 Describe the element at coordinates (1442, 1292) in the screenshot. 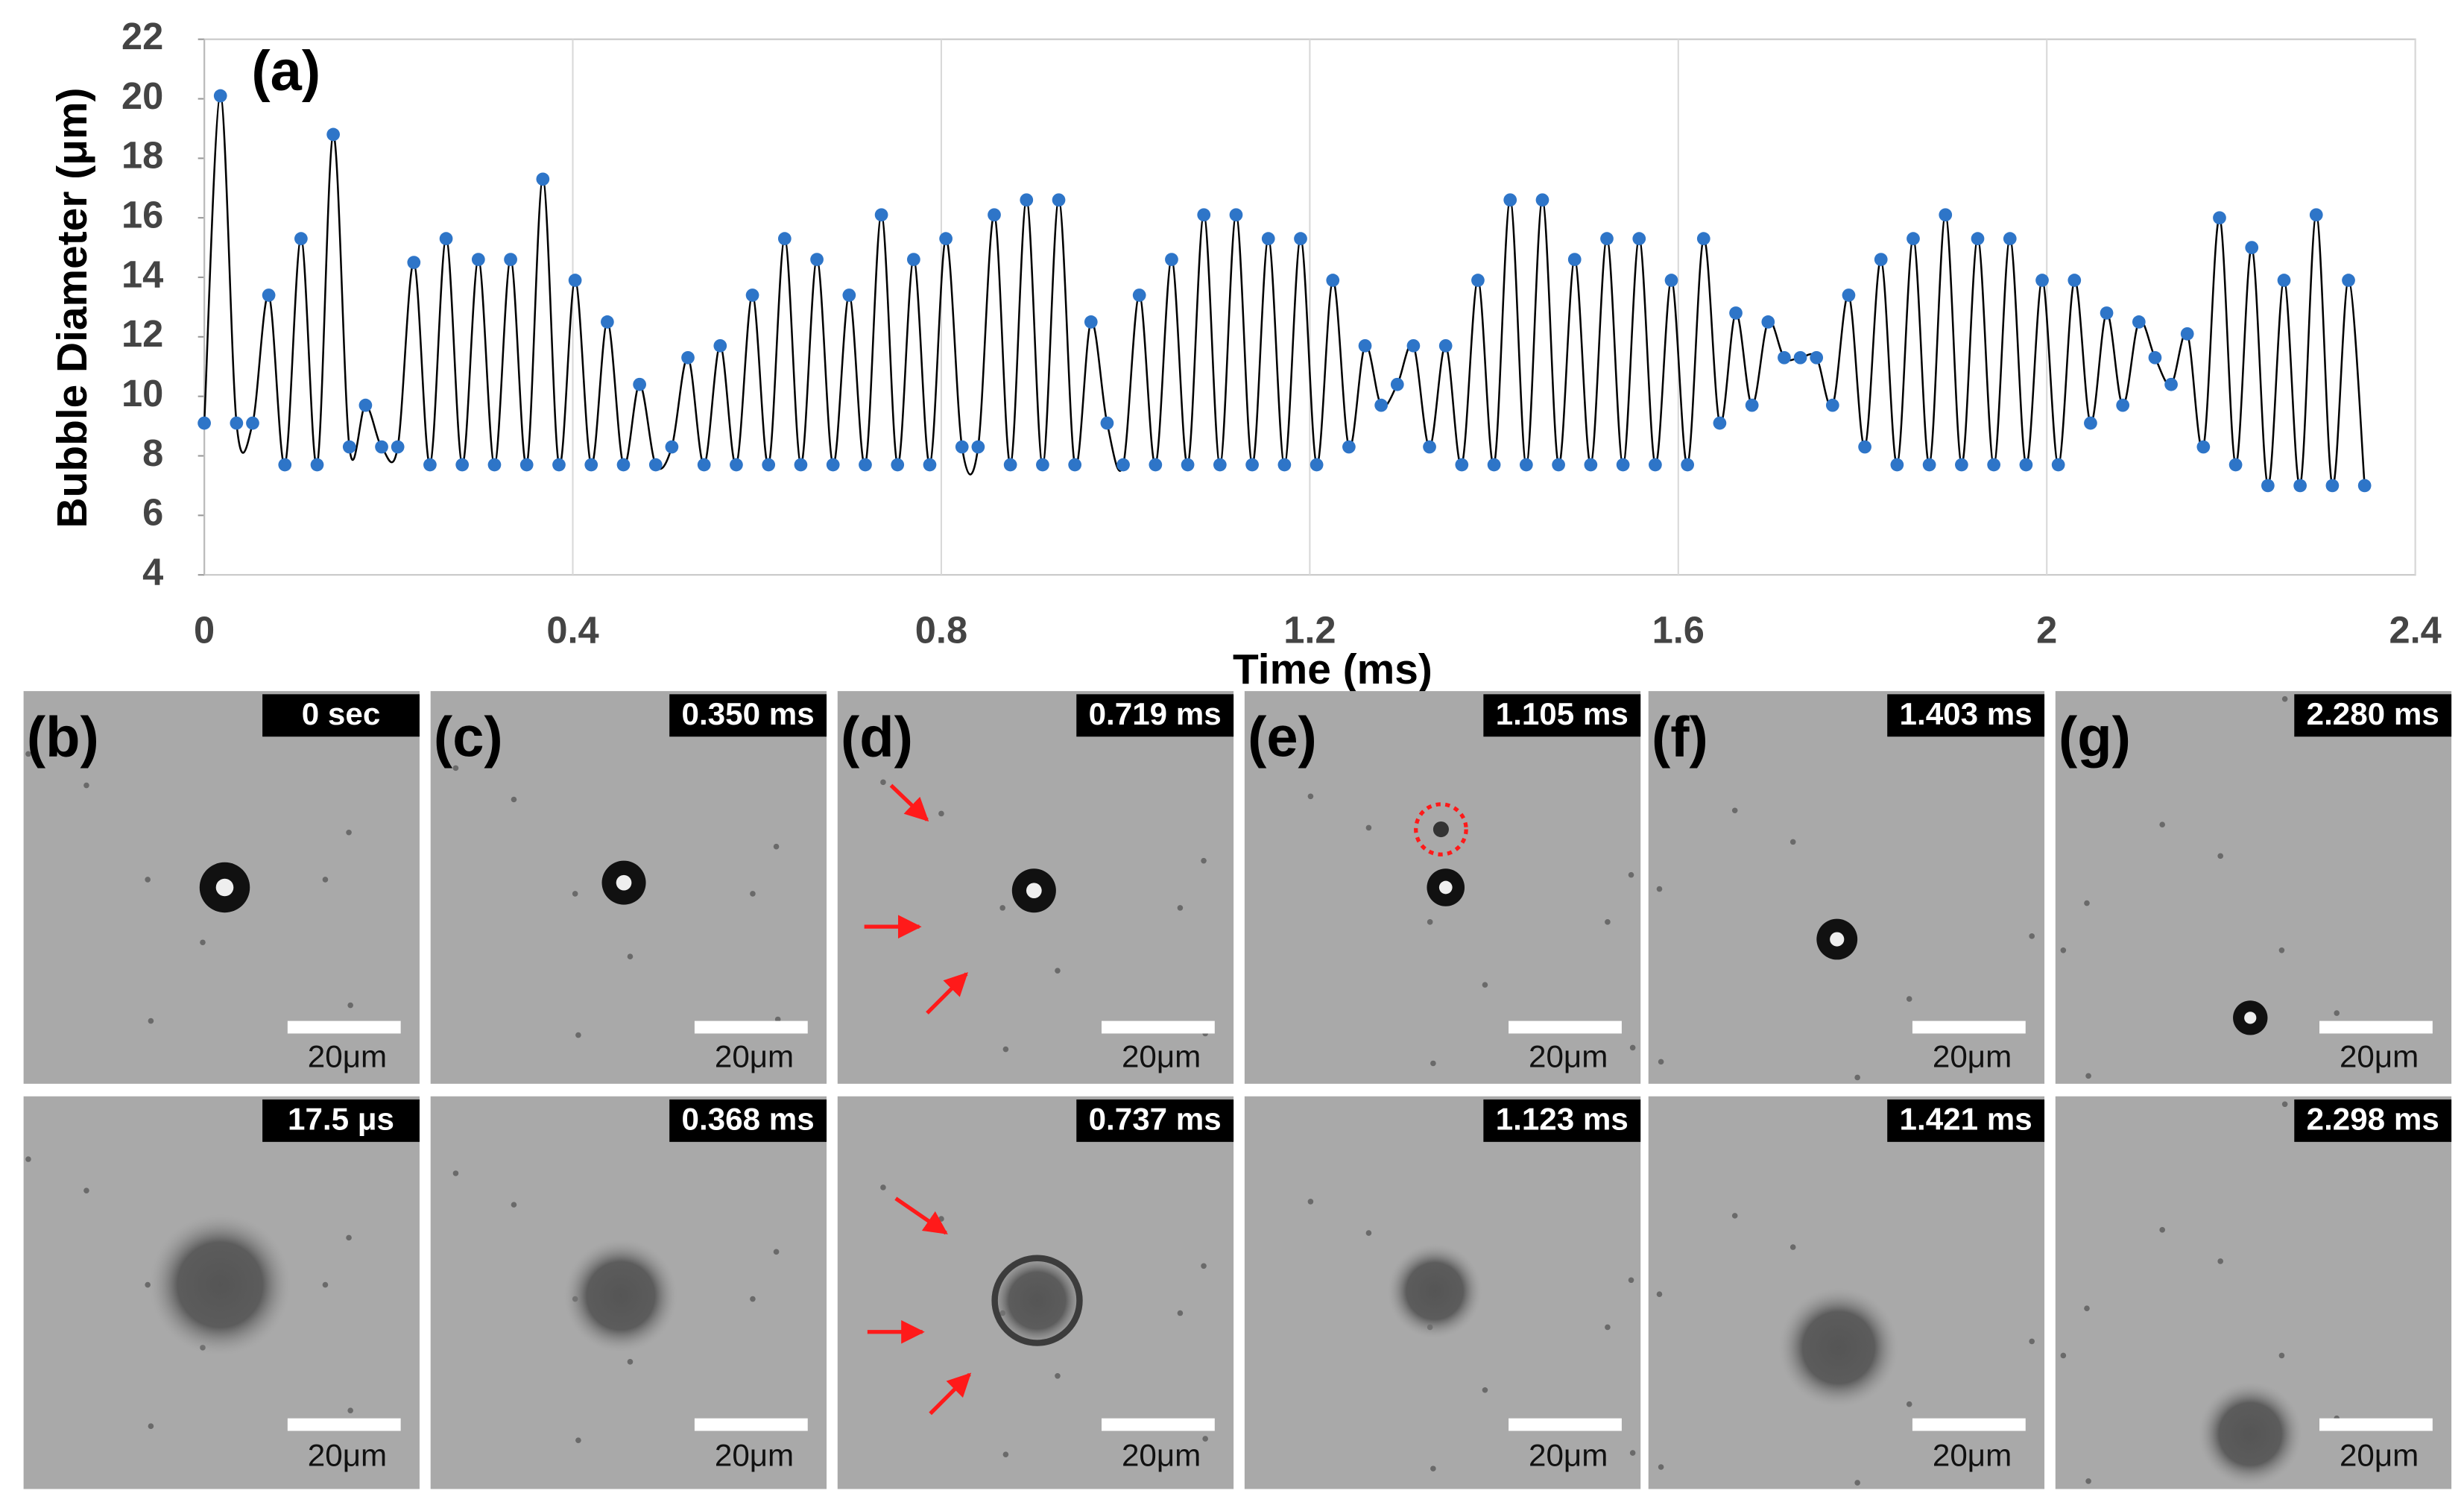

I see `micrograph: 1.123 ms 20μm` at that location.